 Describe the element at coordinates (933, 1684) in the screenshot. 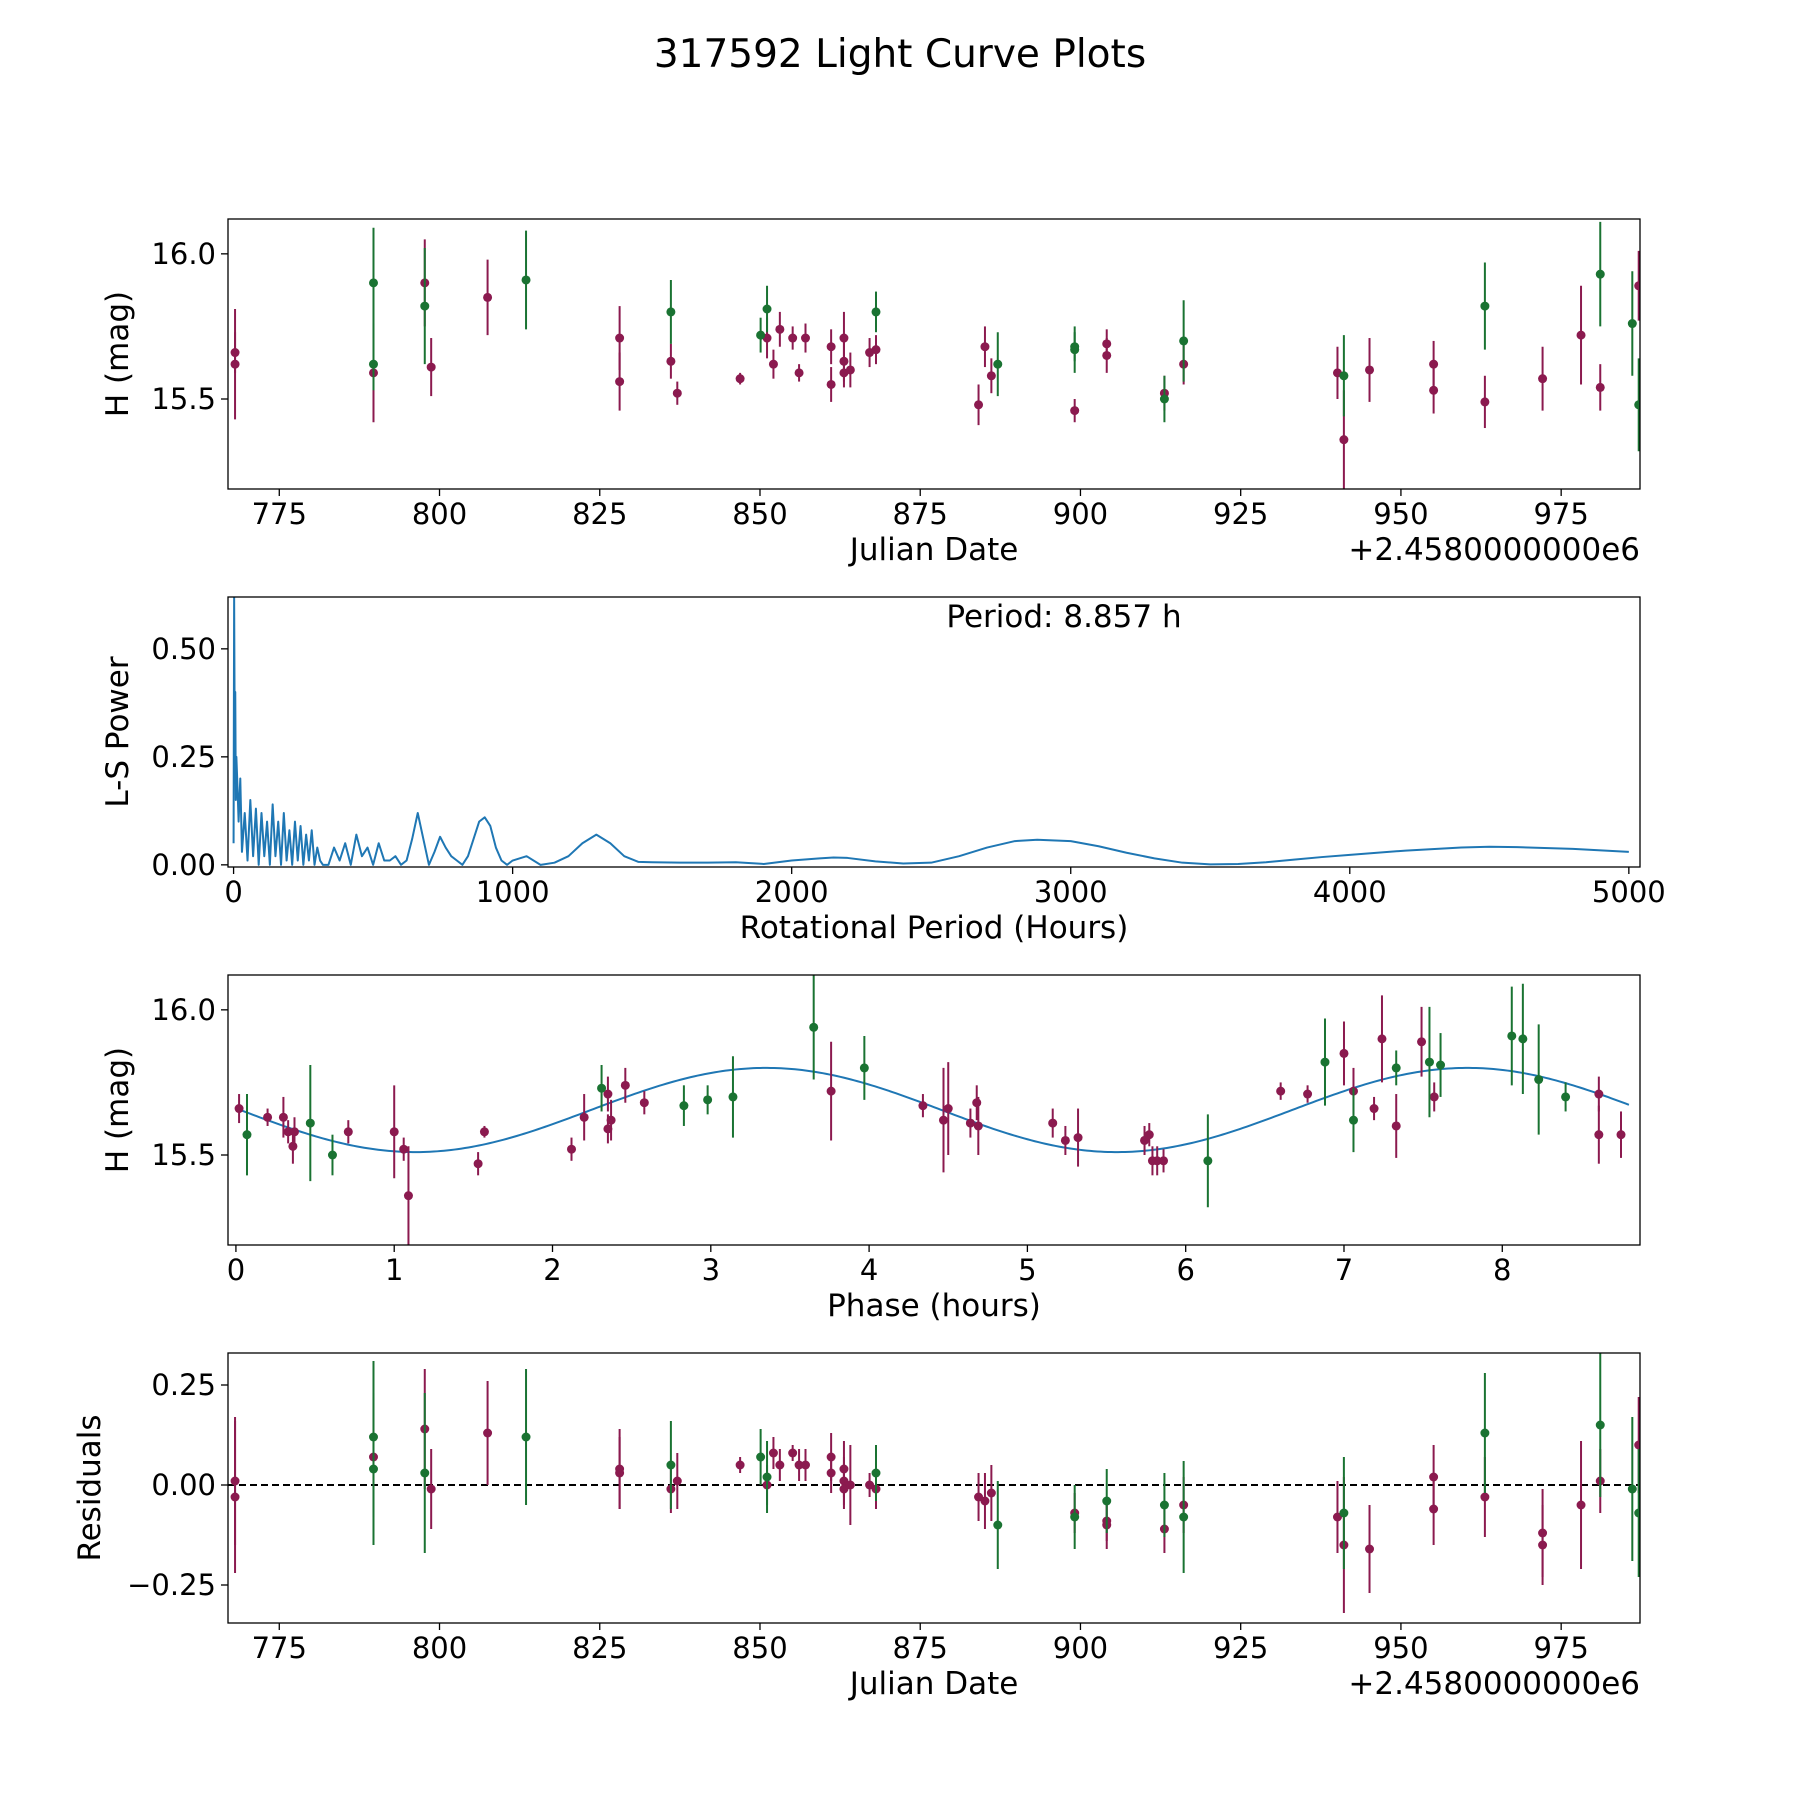

I see `x-axis-label: Julian Date` at that location.